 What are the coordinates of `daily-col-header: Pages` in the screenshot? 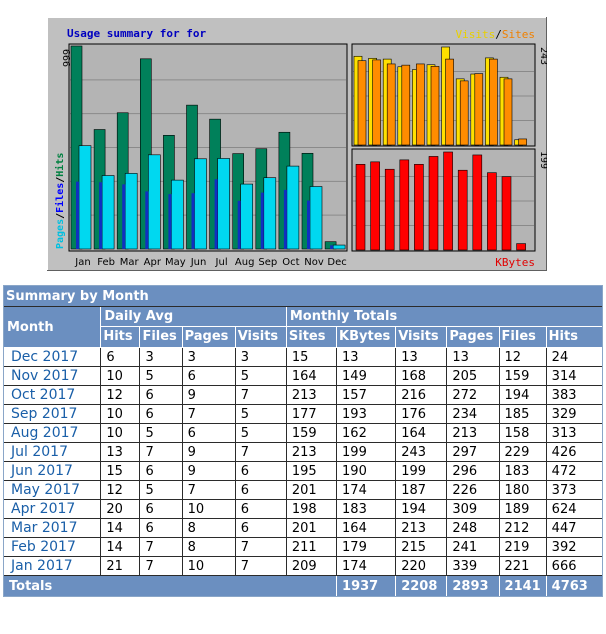 It's located at (209, 337).